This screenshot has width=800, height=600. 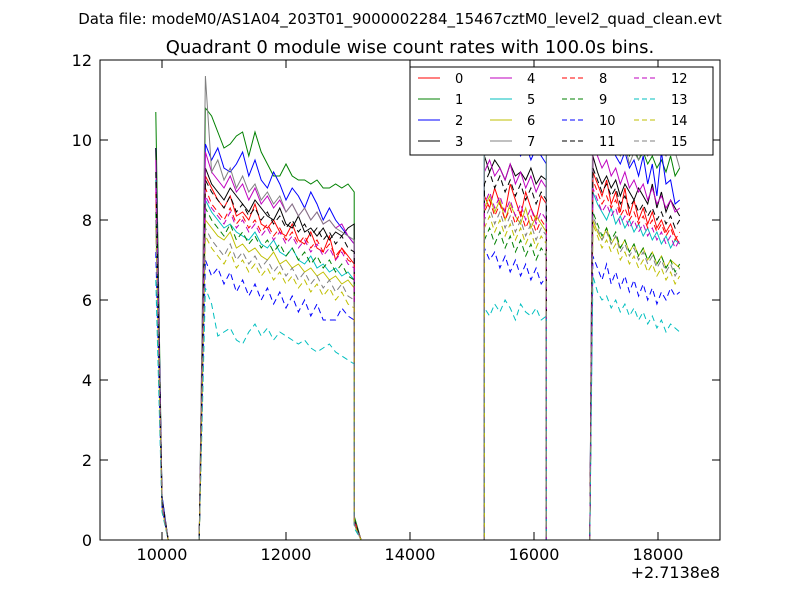 I want to click on legend-label-4: 4, so click(x=531, y=79).